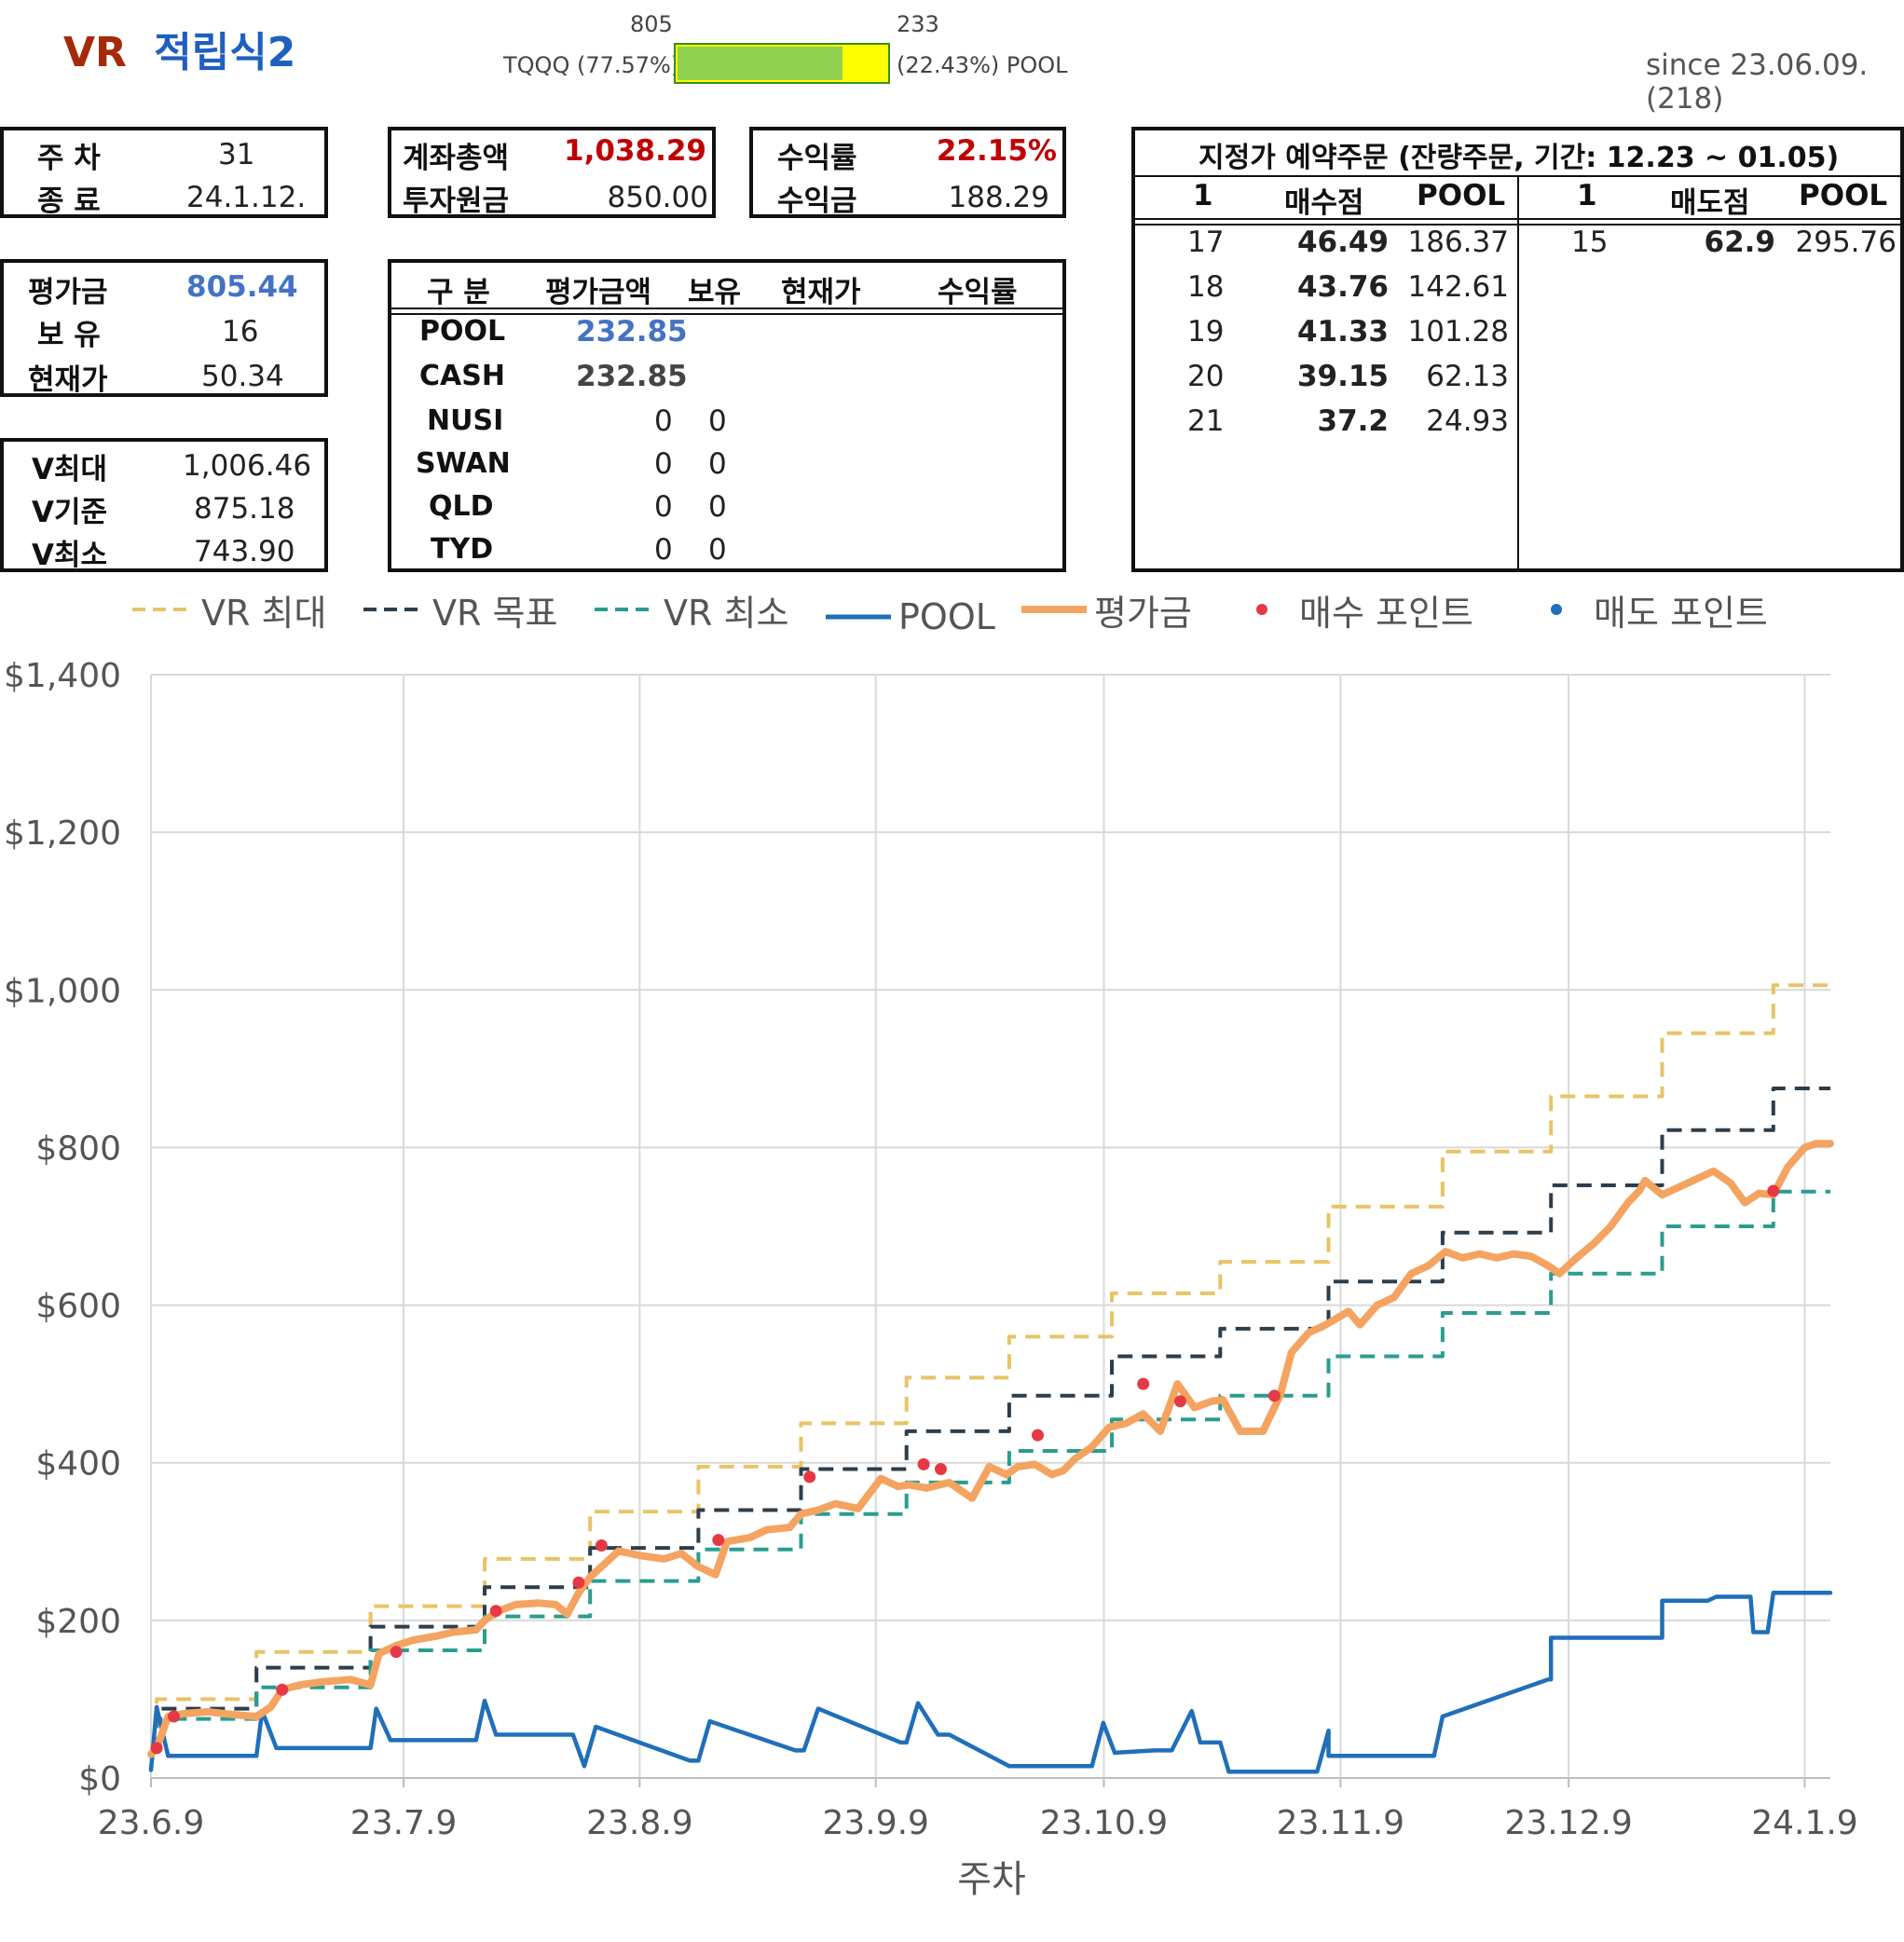  Describe the element at coordinates (1104, 1823) in the screenshot. I see `x-tick-label: 23.10.9` at that location.